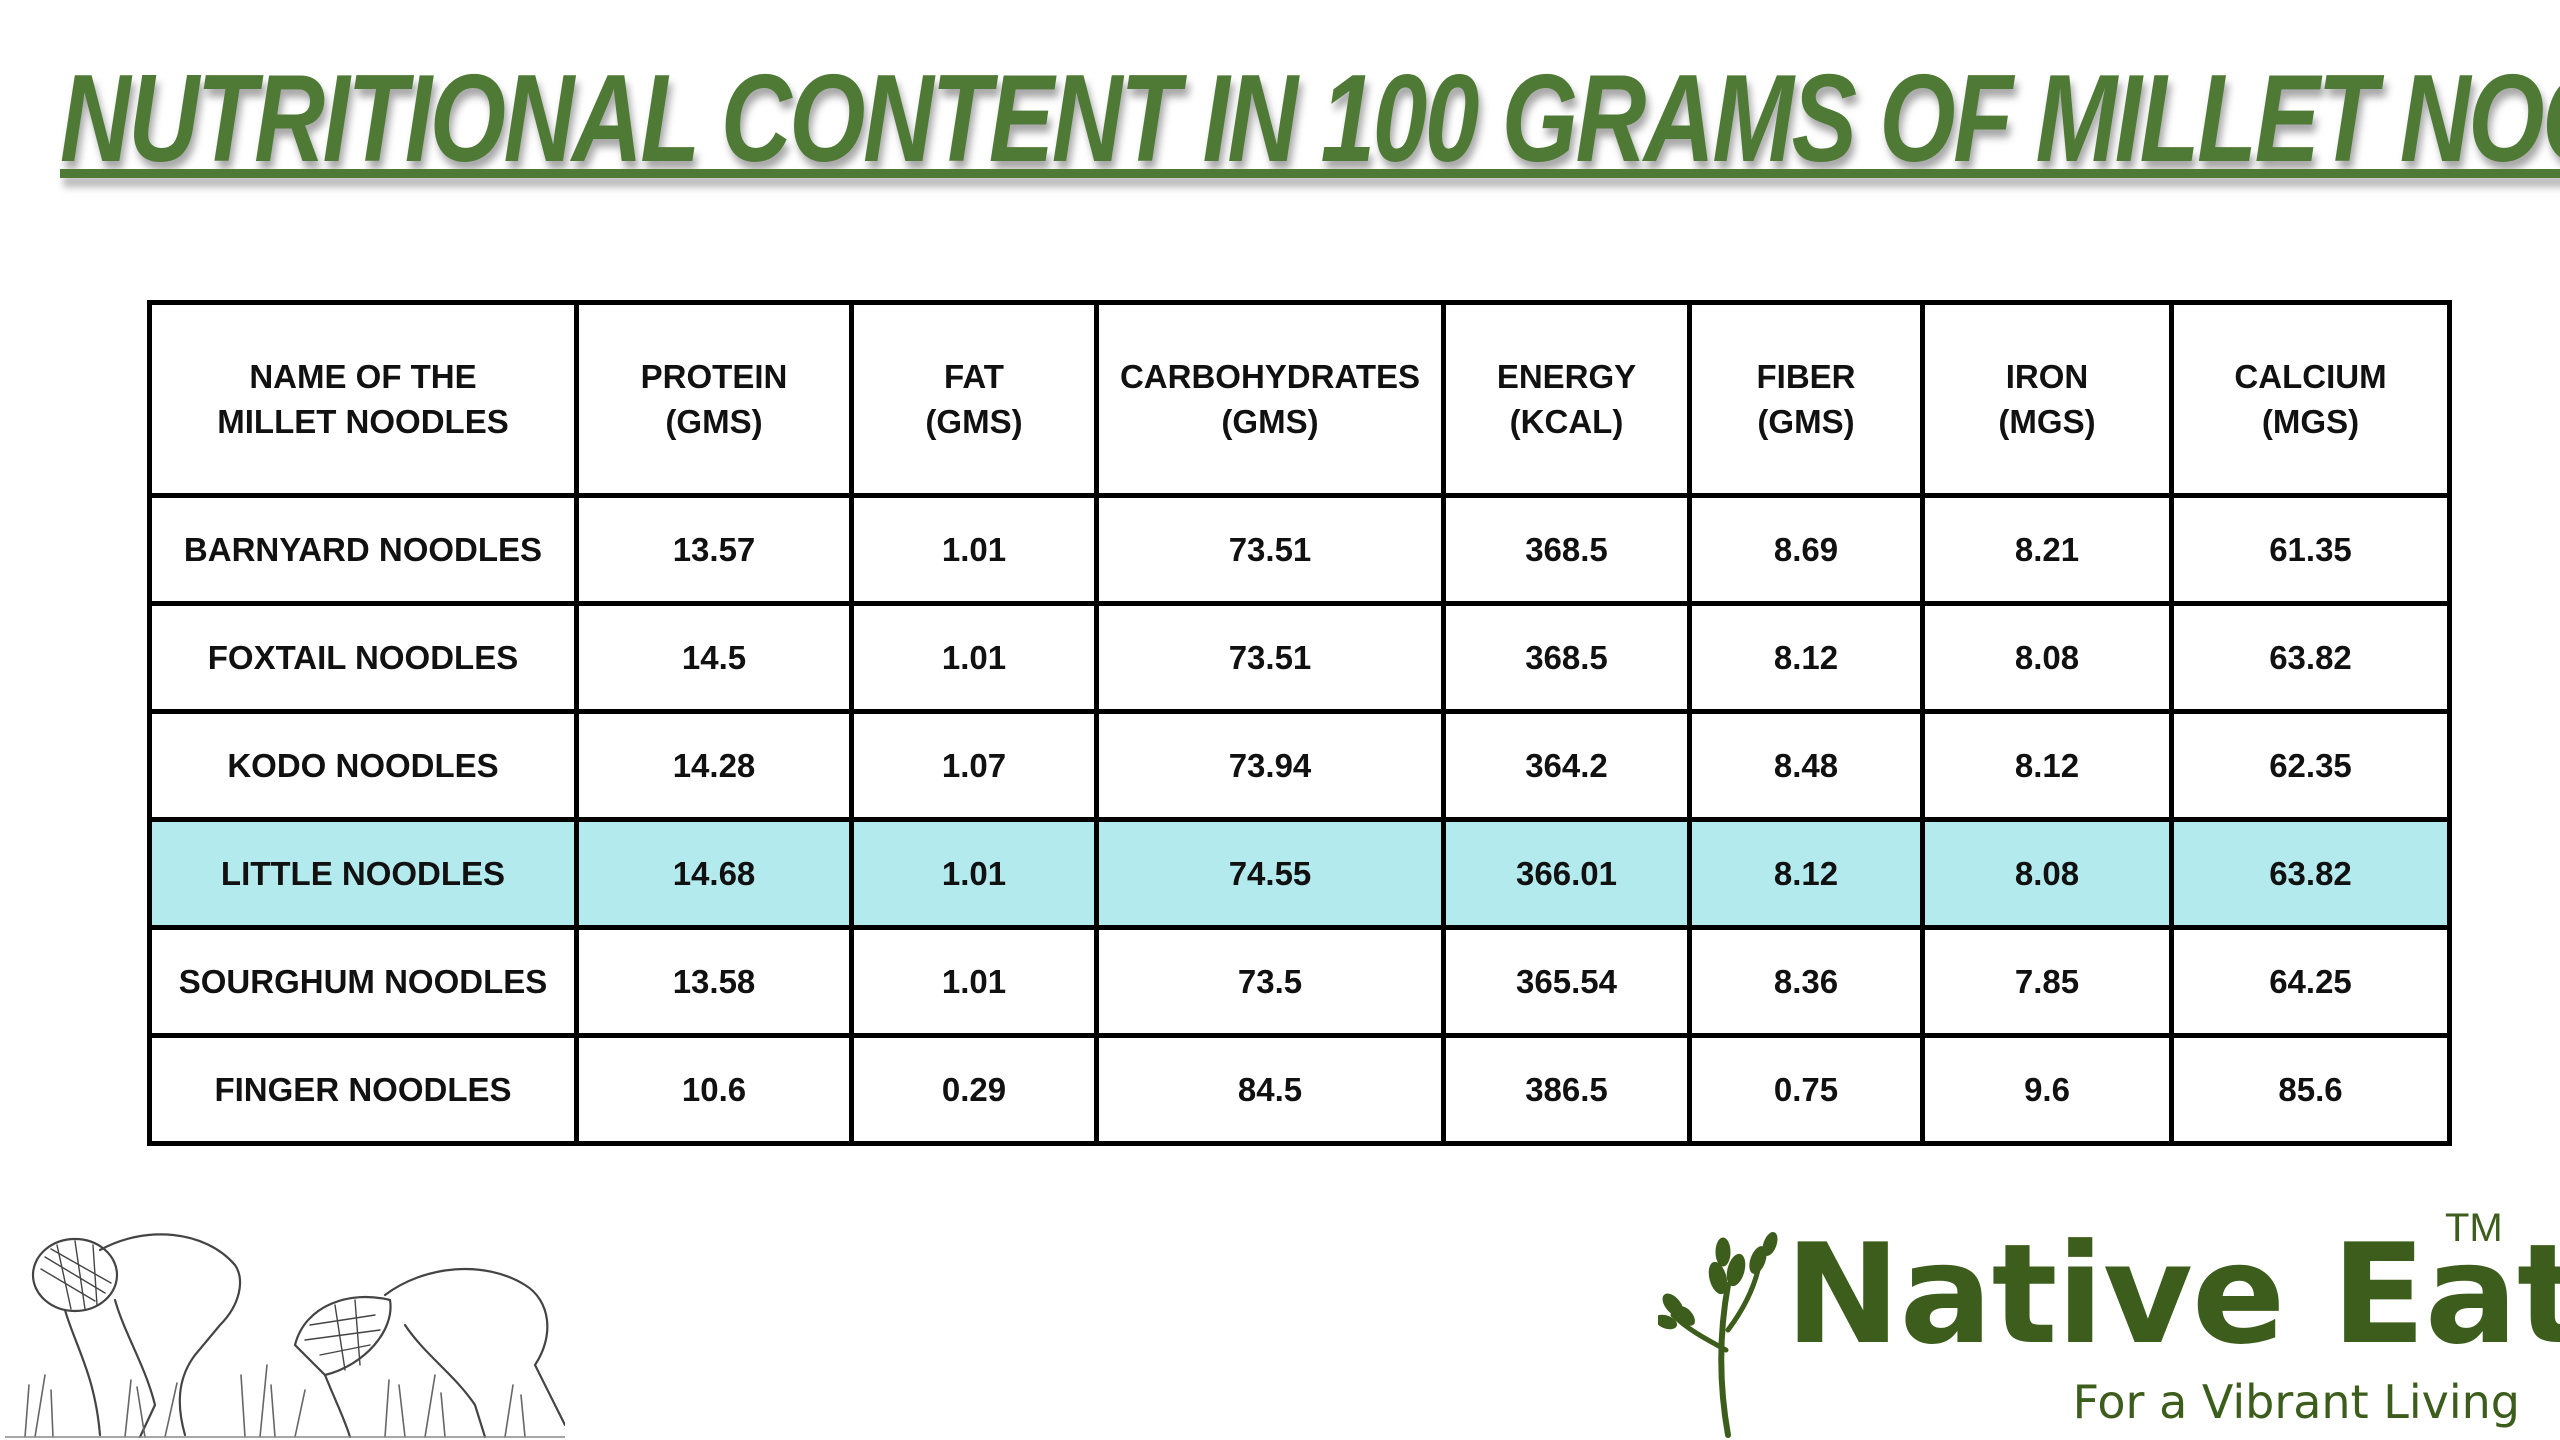 The width and height of the screenshot is (2560, 1440). I want to click on cell-calcium: 61.35, so click(2310, 549).